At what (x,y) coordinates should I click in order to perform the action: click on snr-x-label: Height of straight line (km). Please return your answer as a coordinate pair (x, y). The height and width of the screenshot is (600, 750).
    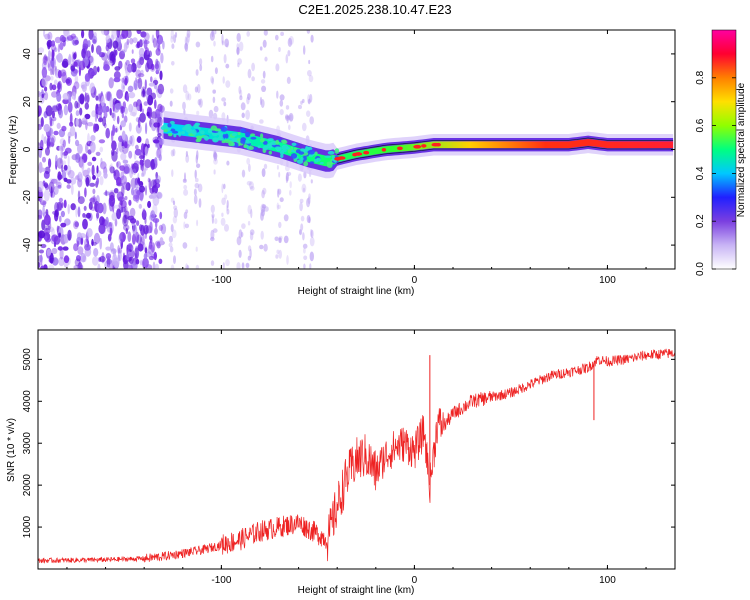
    Looking at the image, I should click on (356, 590).